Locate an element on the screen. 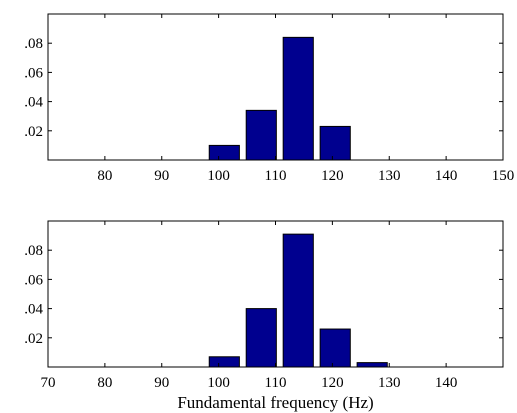 The image size is (517, 413). x-tick-label: 70 is located at coordinates (48, 383).